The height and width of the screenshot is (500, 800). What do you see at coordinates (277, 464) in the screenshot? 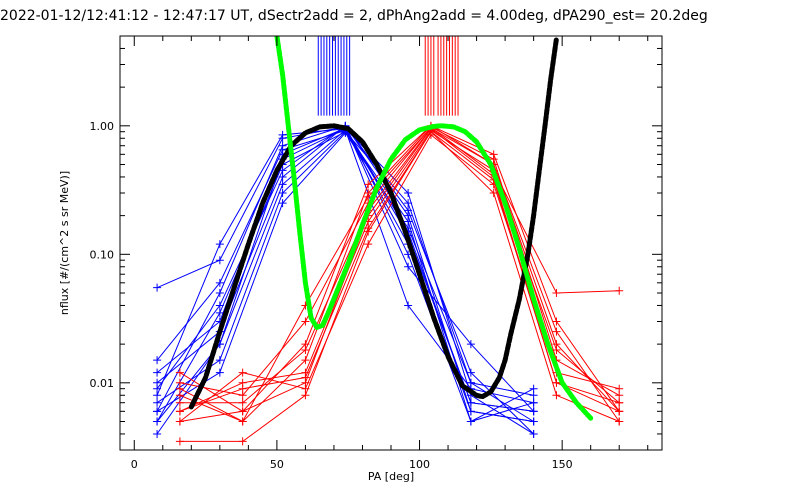
I see `x-tick-label: 50` at bounding box center [277, 464].